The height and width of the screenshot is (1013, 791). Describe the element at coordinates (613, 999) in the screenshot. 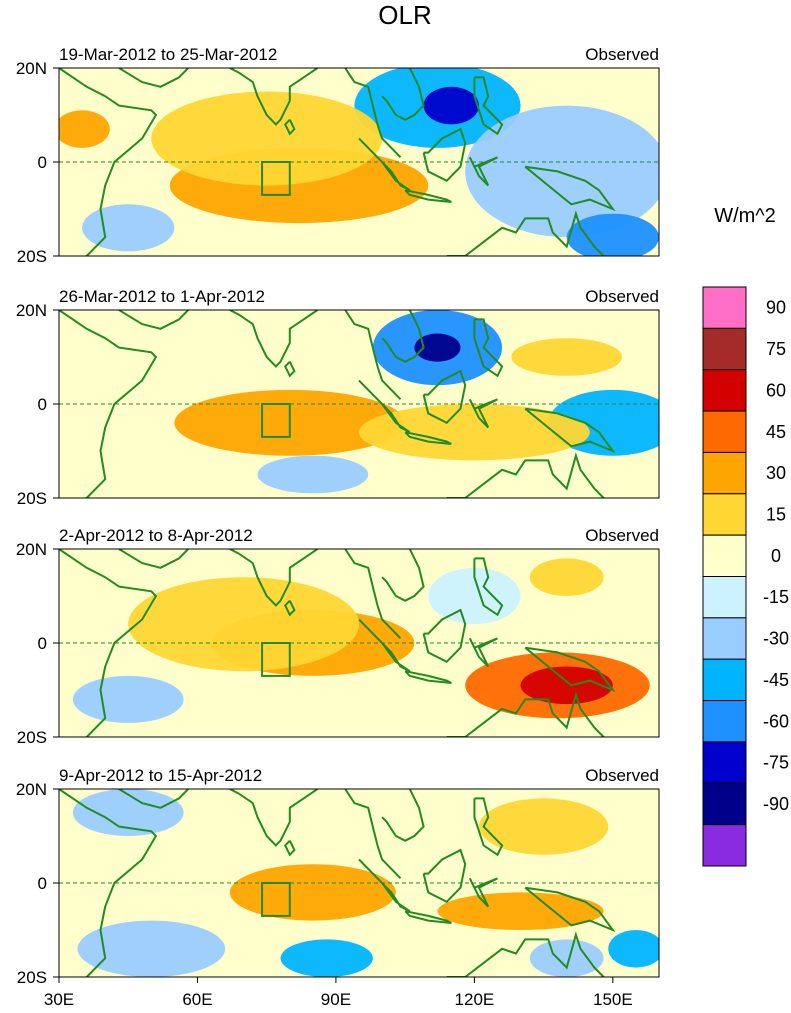

I see `x-tick-label: 150E` at that location.